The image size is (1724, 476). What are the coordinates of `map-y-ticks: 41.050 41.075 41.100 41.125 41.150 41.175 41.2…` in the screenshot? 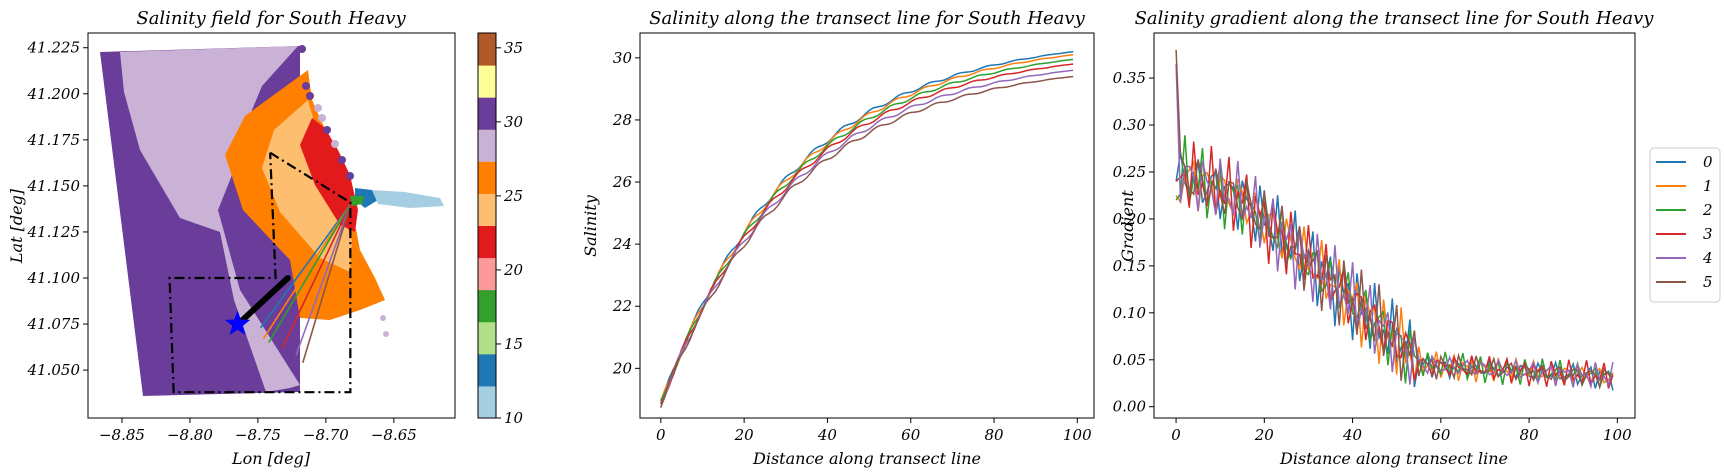 It's located at (57, 209).